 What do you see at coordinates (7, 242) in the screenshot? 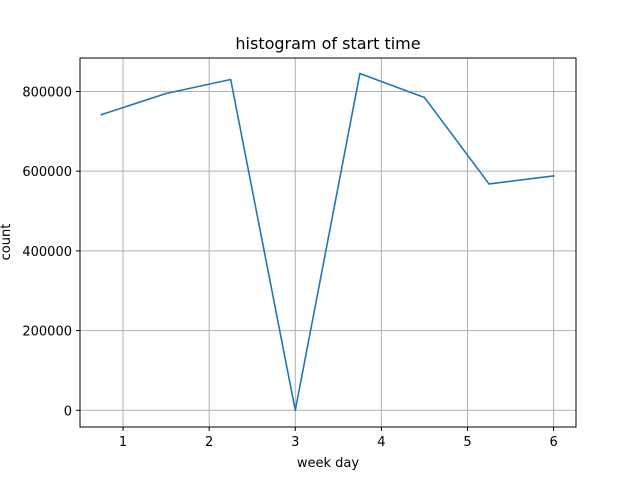
I see `y-axis-label: count` at bounding box center [7, 242].